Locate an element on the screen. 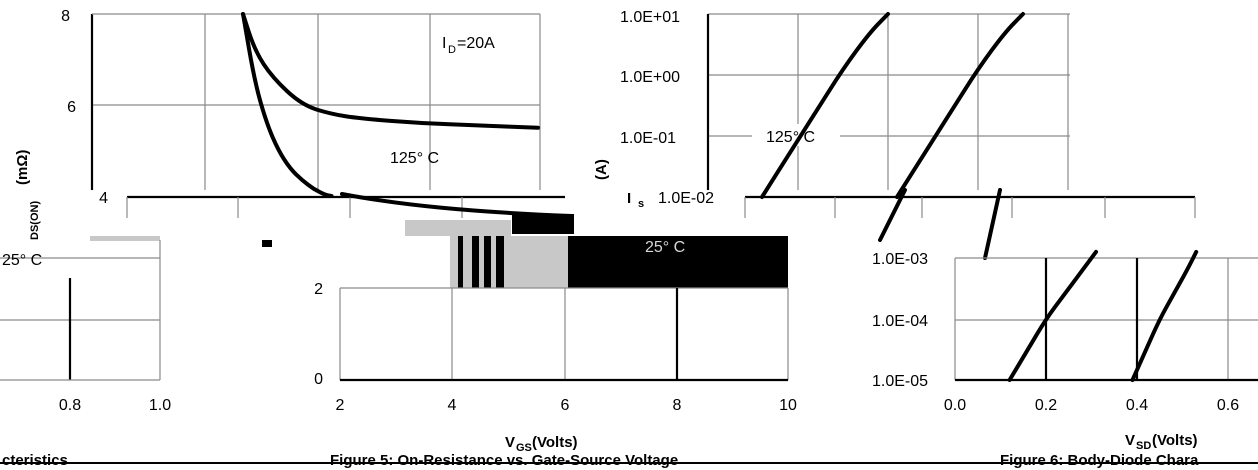  vsd-curve-series-b is located at coordinates (1164, 315).